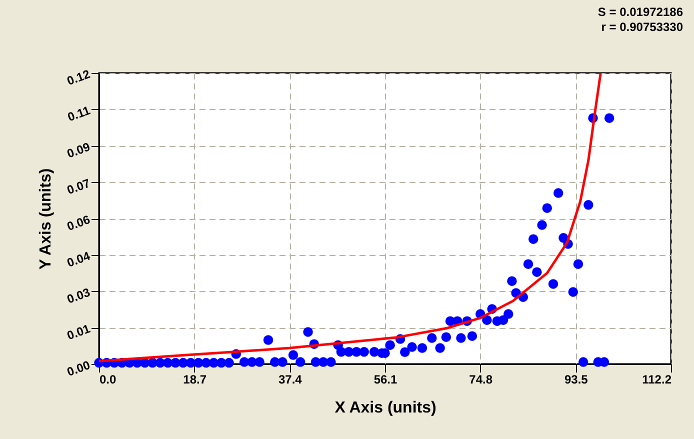 The height and width of the screenshot is (439, 694). I want to click on y-tick-label: 0.09, so click(78, 150).